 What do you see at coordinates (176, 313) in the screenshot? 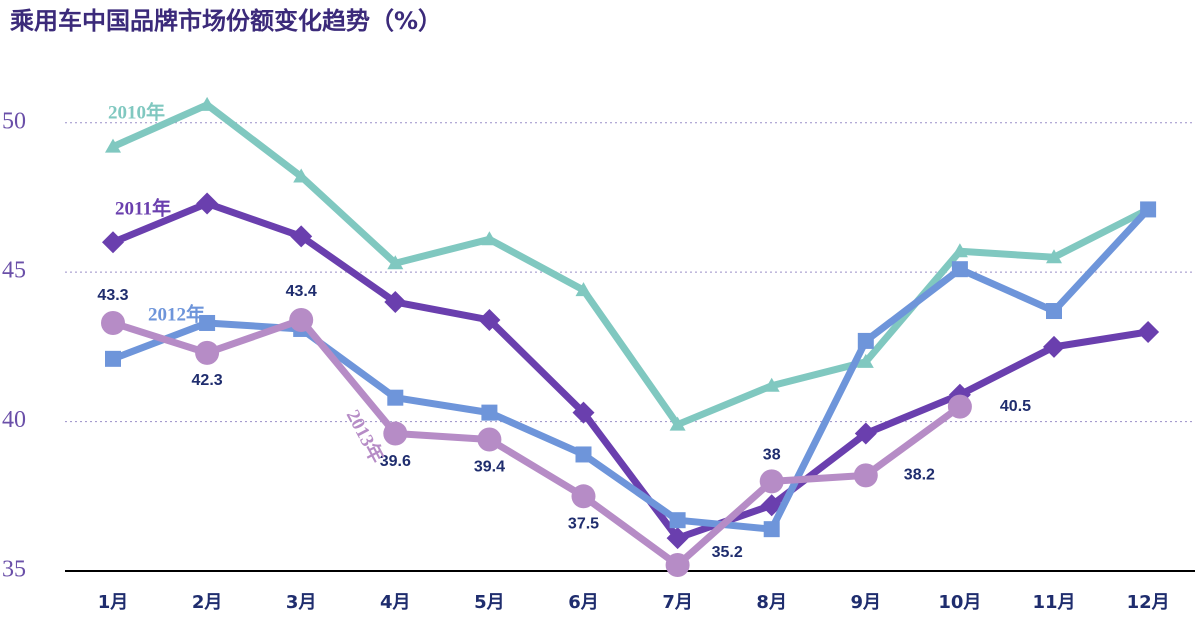
I see `series-name: 2012年` at bounding box center [176, 313].